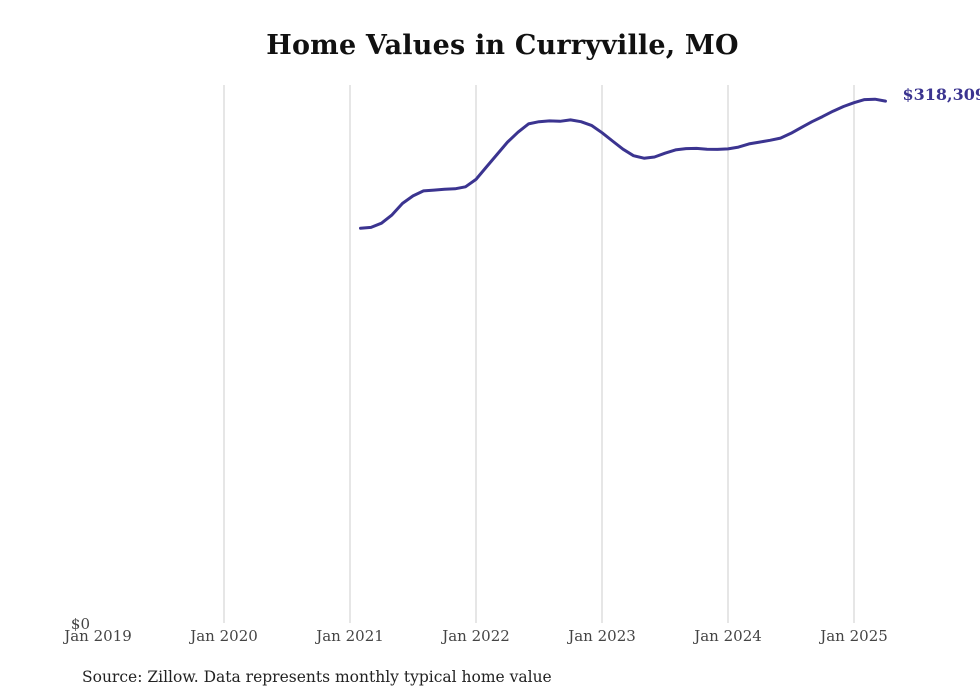  I want to click on x-tick-label: Jan 2021, so click(349, 636).